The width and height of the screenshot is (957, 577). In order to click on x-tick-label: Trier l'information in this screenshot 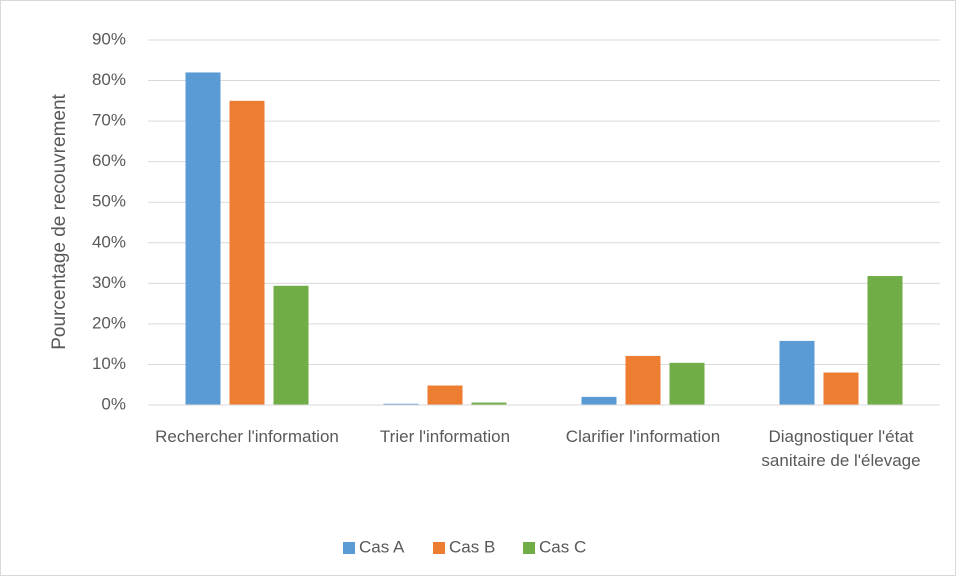, I will do `click(445, 436)`.